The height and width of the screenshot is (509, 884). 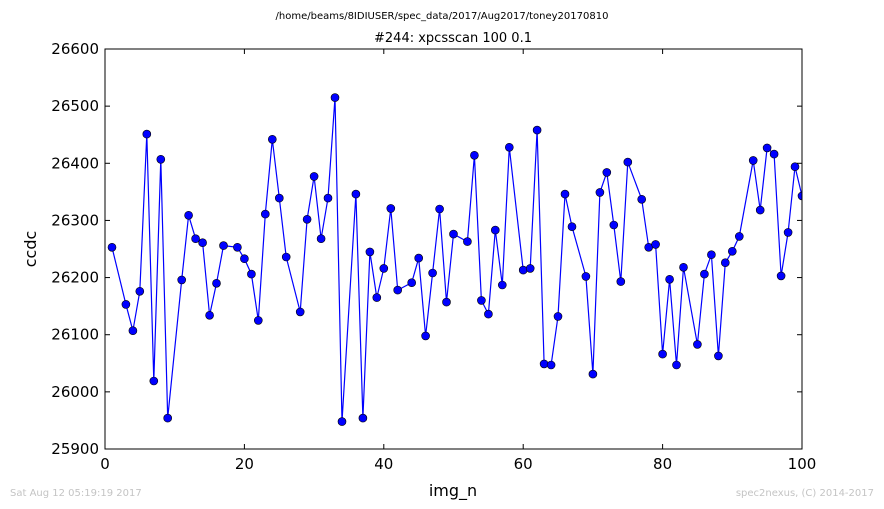 What do you see at coordinates (662, 464) in the screenshot?
I see `x-tick-label: 80` at bounding box center [662, 464].